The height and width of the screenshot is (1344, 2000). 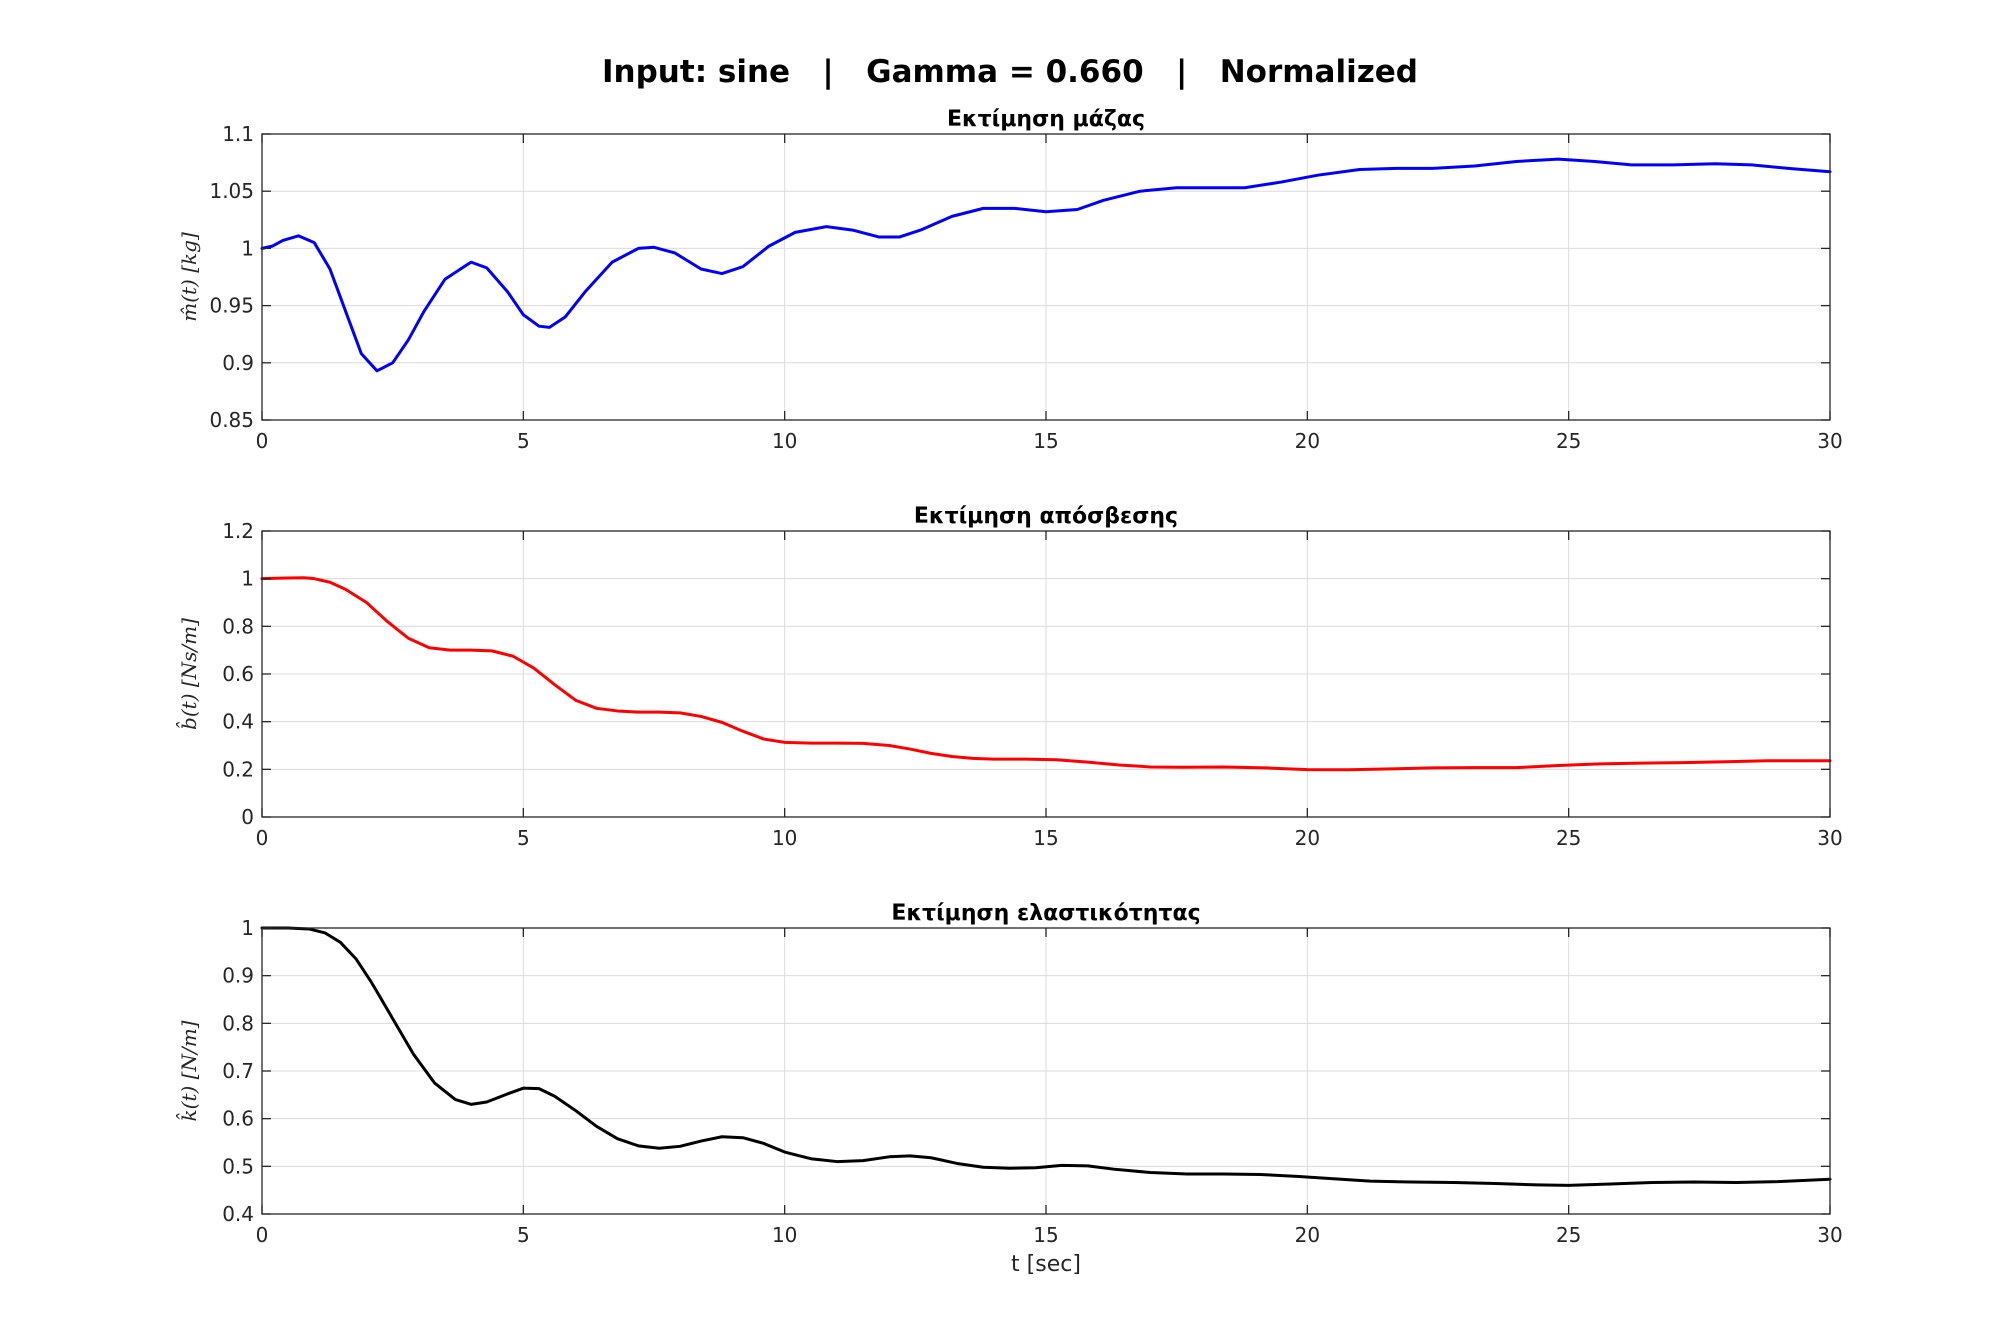 What do you see at coordinates (1046, 674) in the screenshot?
I see `series-line-damping` at bounding box center [1046, 674].